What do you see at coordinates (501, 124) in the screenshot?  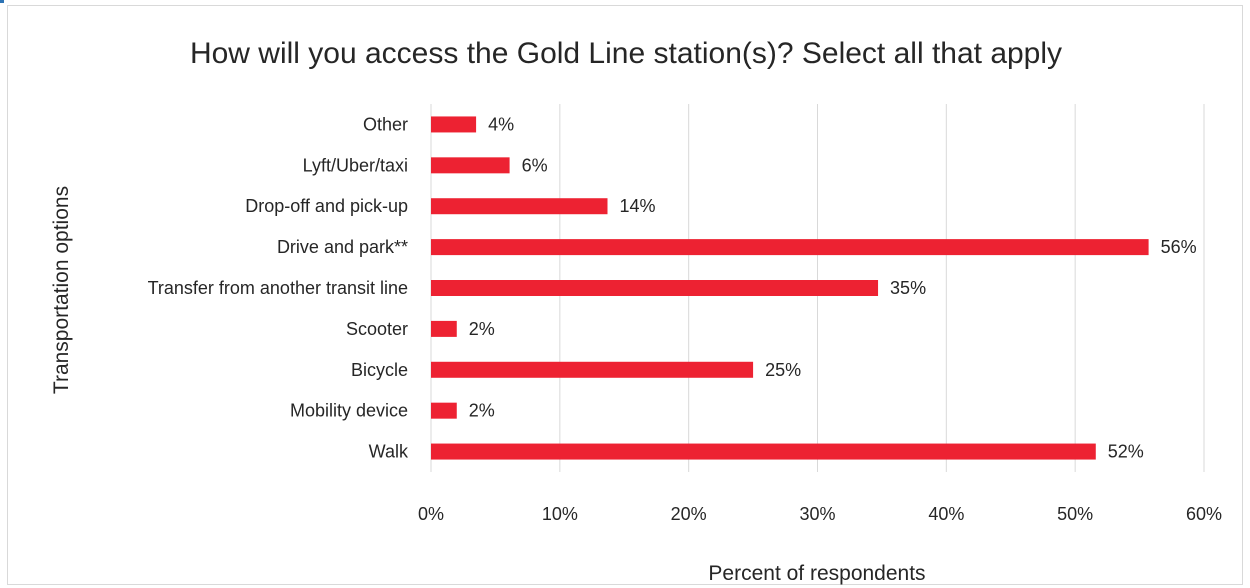 I see `data-label: 4%` at bounding box center [501, 124].